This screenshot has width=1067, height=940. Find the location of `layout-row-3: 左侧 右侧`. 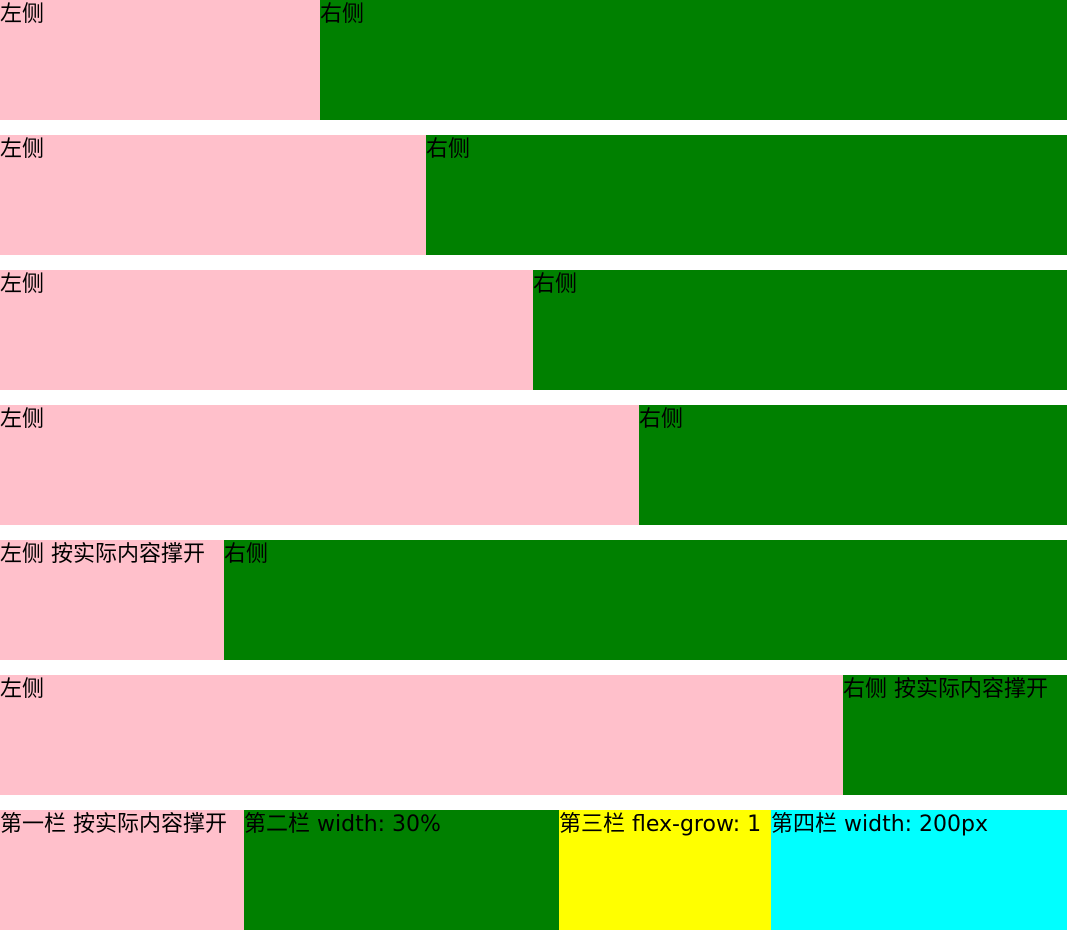

layout-row-3: 左侧 右侧 is located at coordinates (533, 330).